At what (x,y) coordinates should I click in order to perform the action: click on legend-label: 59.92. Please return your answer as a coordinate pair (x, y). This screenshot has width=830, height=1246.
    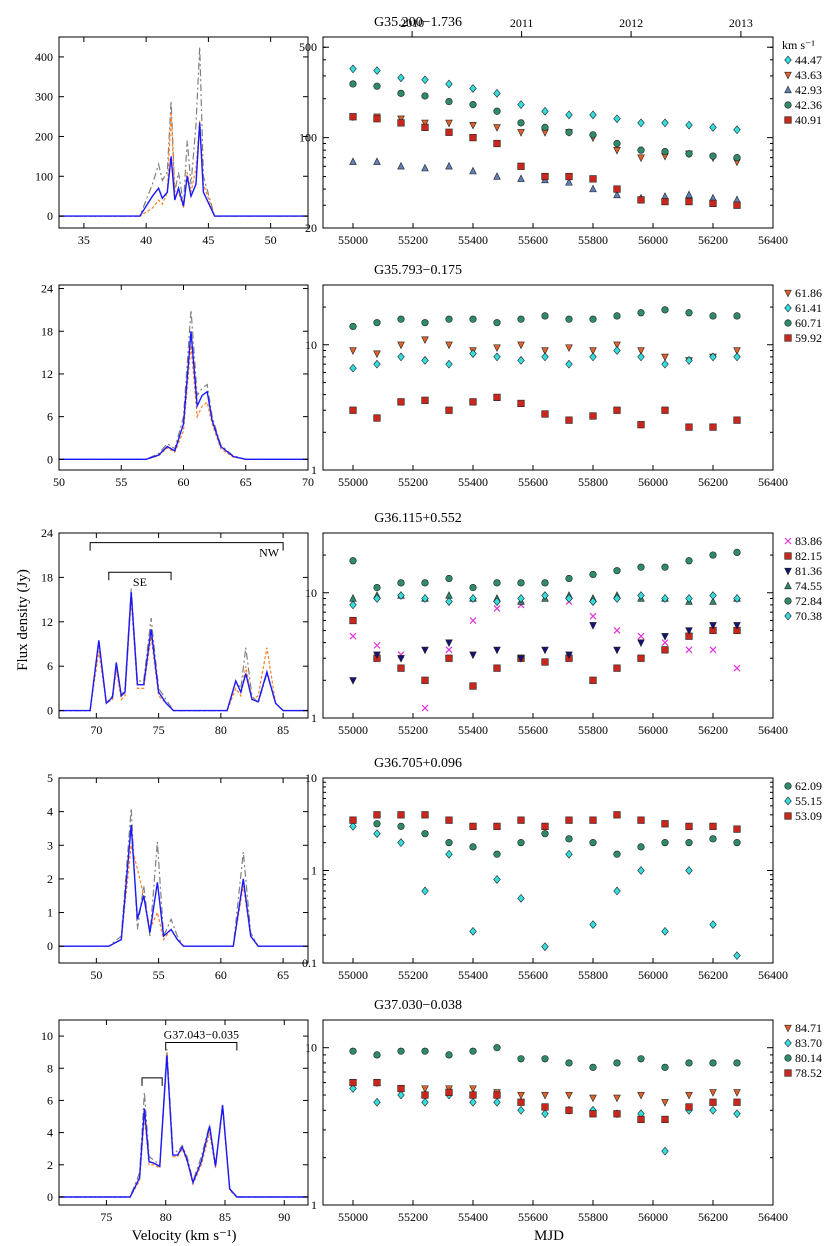
    Looking at the image, I should click on (808, 338).